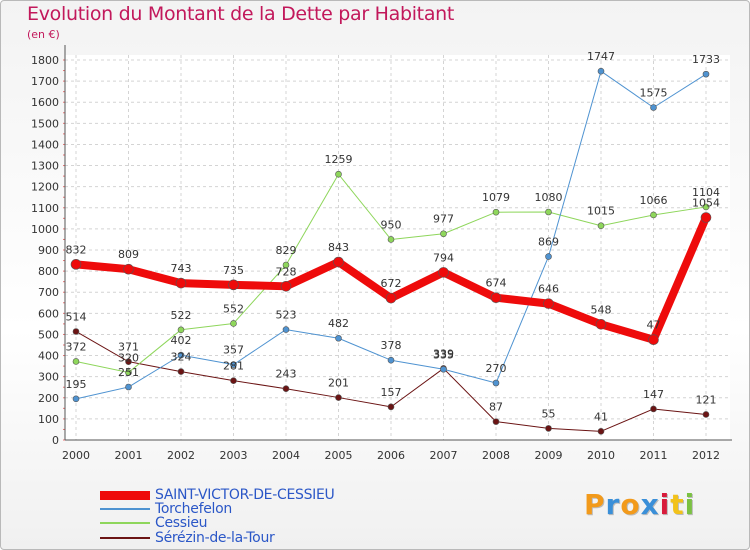 This screenshot has height=550, width=750. Describe the element at coordinates (128, 372) in the screenshot. I see `data-label: 251` at that location.